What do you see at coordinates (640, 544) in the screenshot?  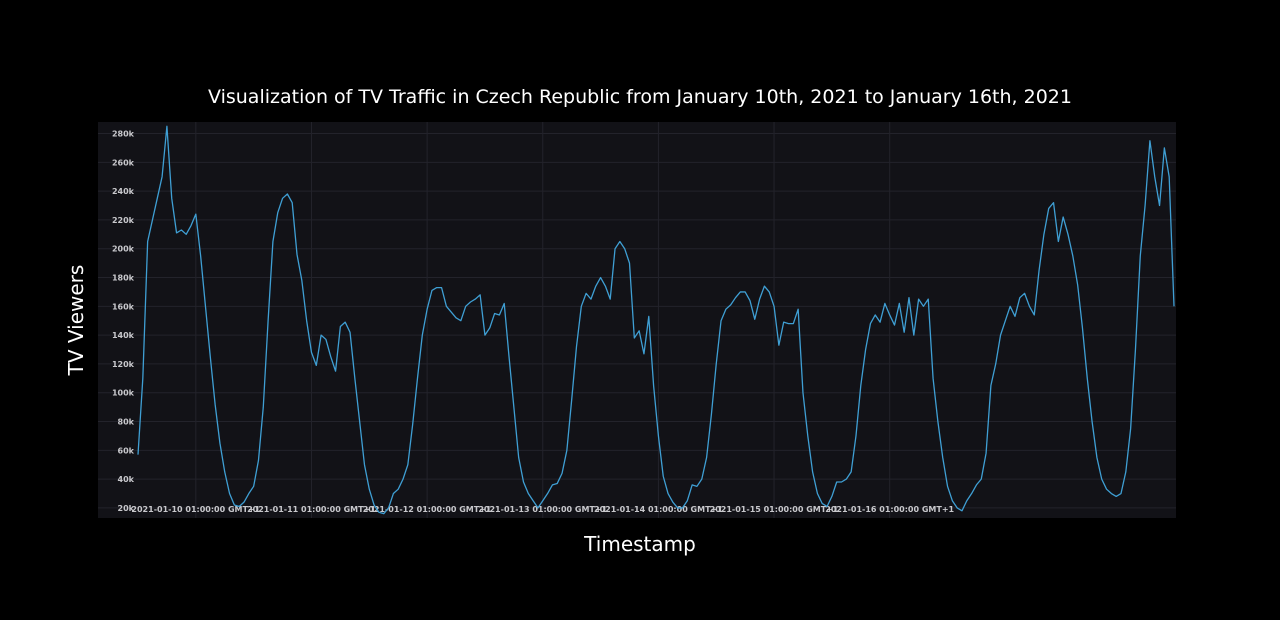 I see `x-axis-title: Timestamp` at bounding box center [640, 544].